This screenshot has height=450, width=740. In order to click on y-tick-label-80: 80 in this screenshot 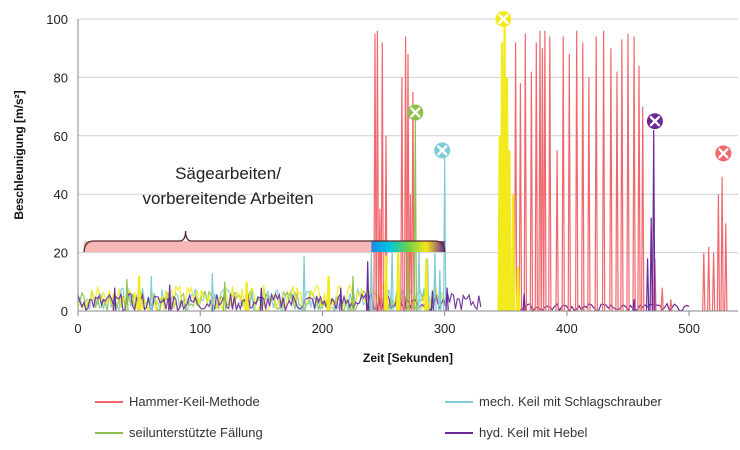, I will do `click(61, 77)`.